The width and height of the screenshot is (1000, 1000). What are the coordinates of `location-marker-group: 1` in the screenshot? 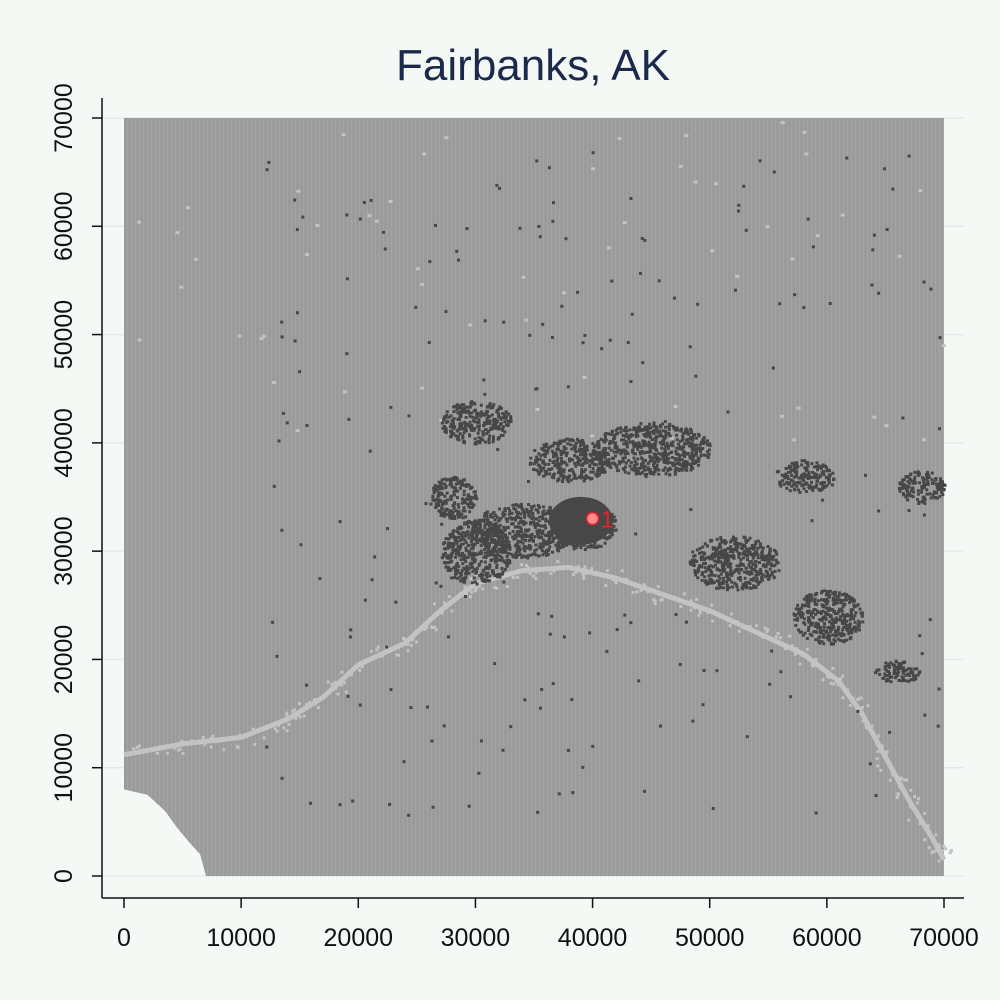 It's located at (599, 520).